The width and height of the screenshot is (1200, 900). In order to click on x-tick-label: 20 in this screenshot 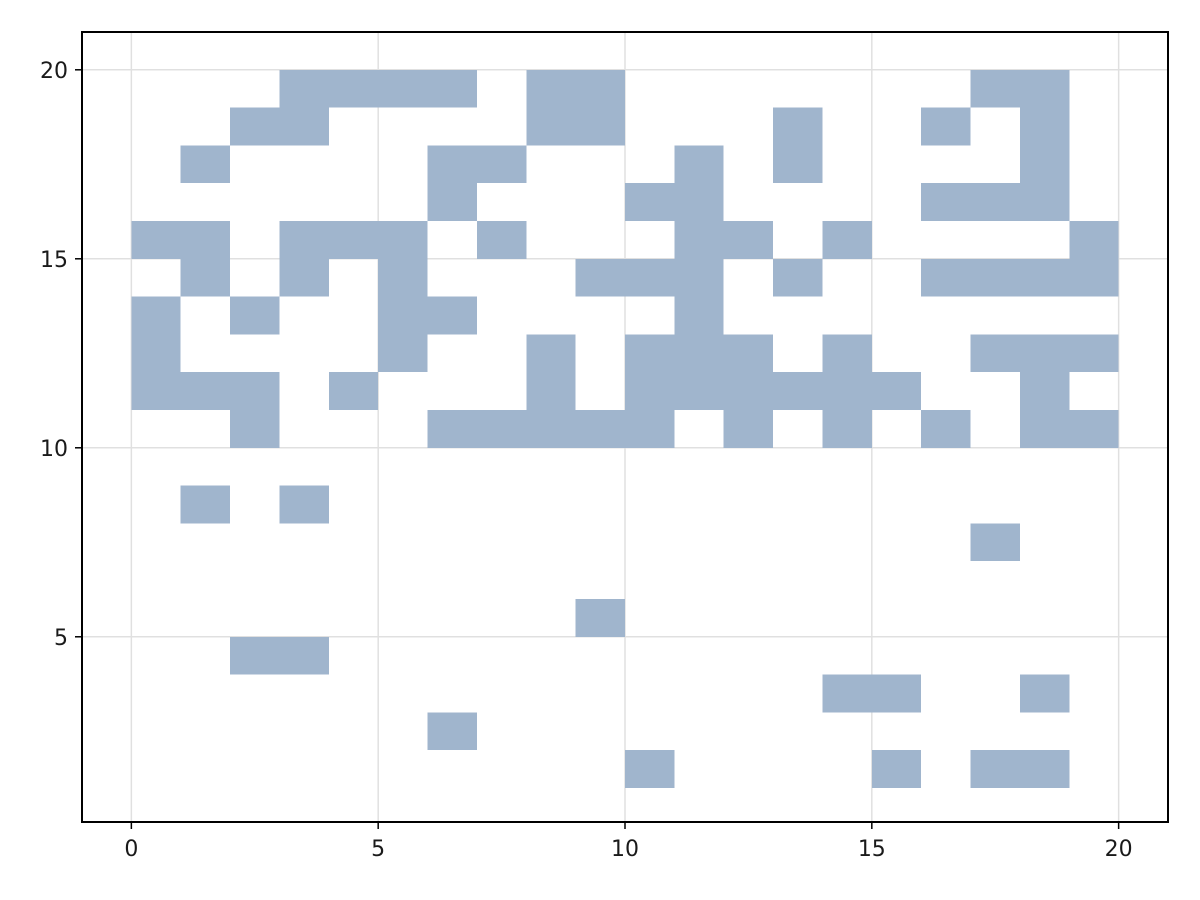, I will do `click(1119, 849)`.